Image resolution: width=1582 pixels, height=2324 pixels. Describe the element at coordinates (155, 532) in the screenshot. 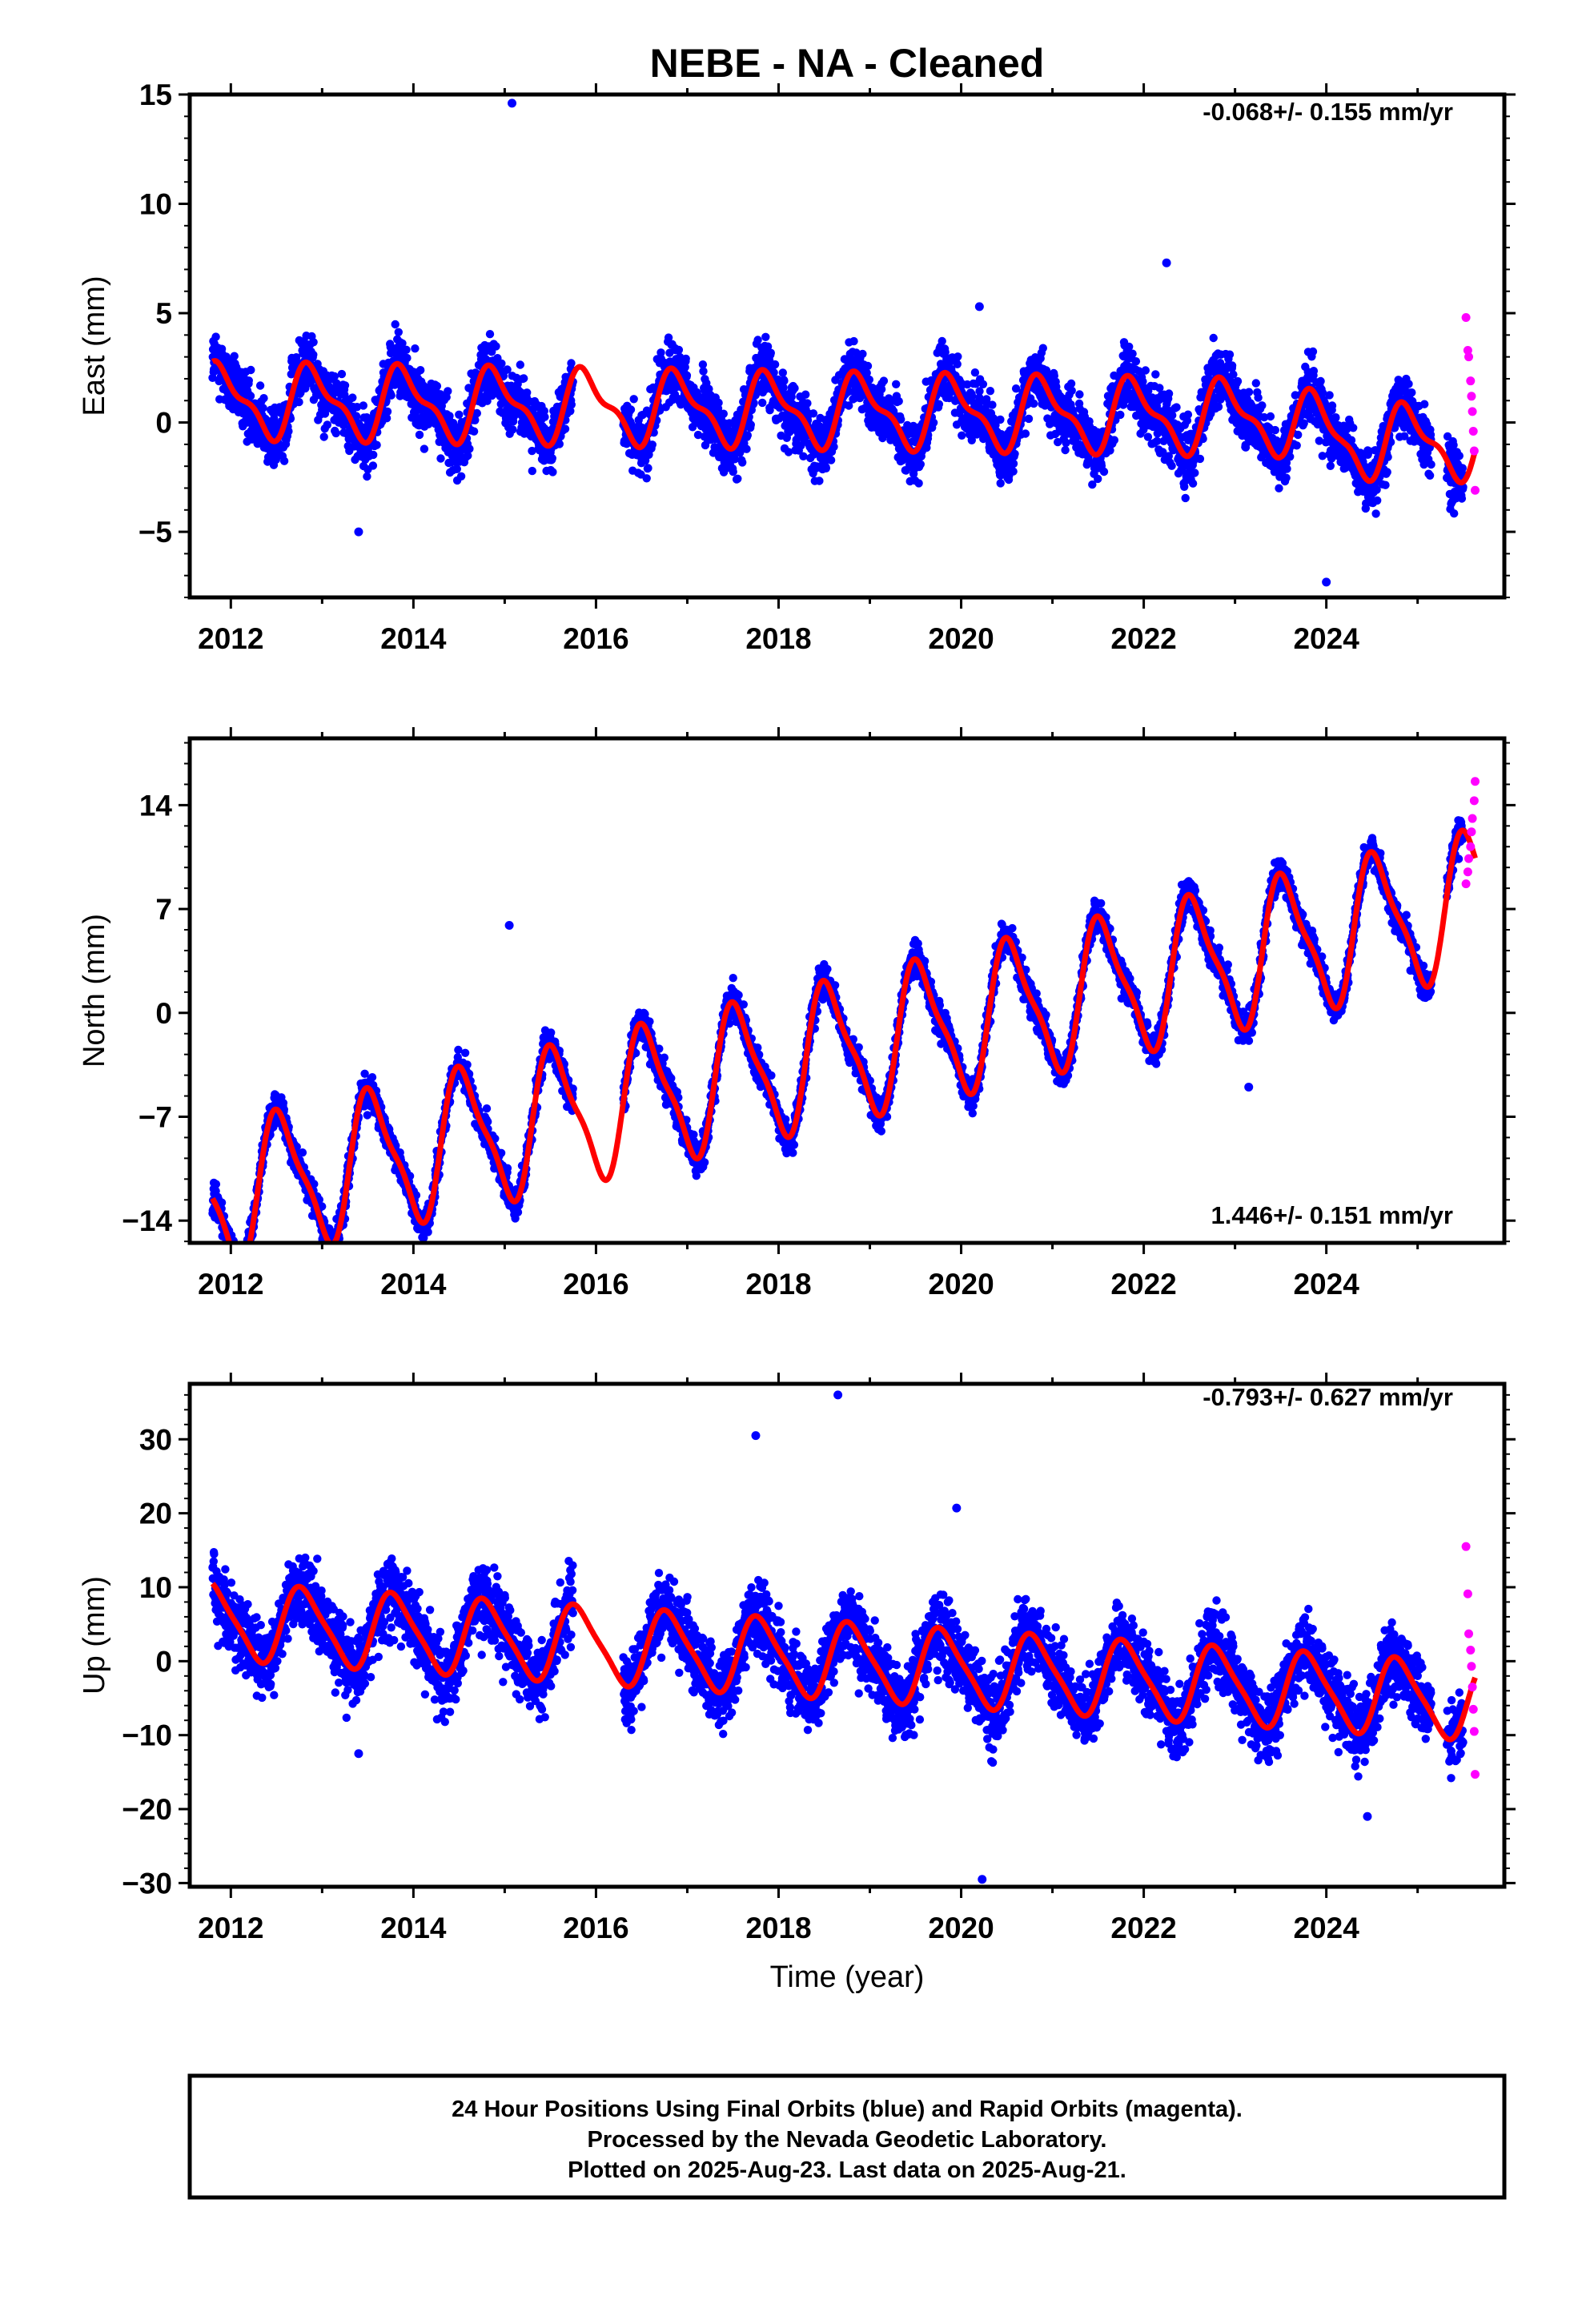

I see `y-tick-label: −5` at that location.